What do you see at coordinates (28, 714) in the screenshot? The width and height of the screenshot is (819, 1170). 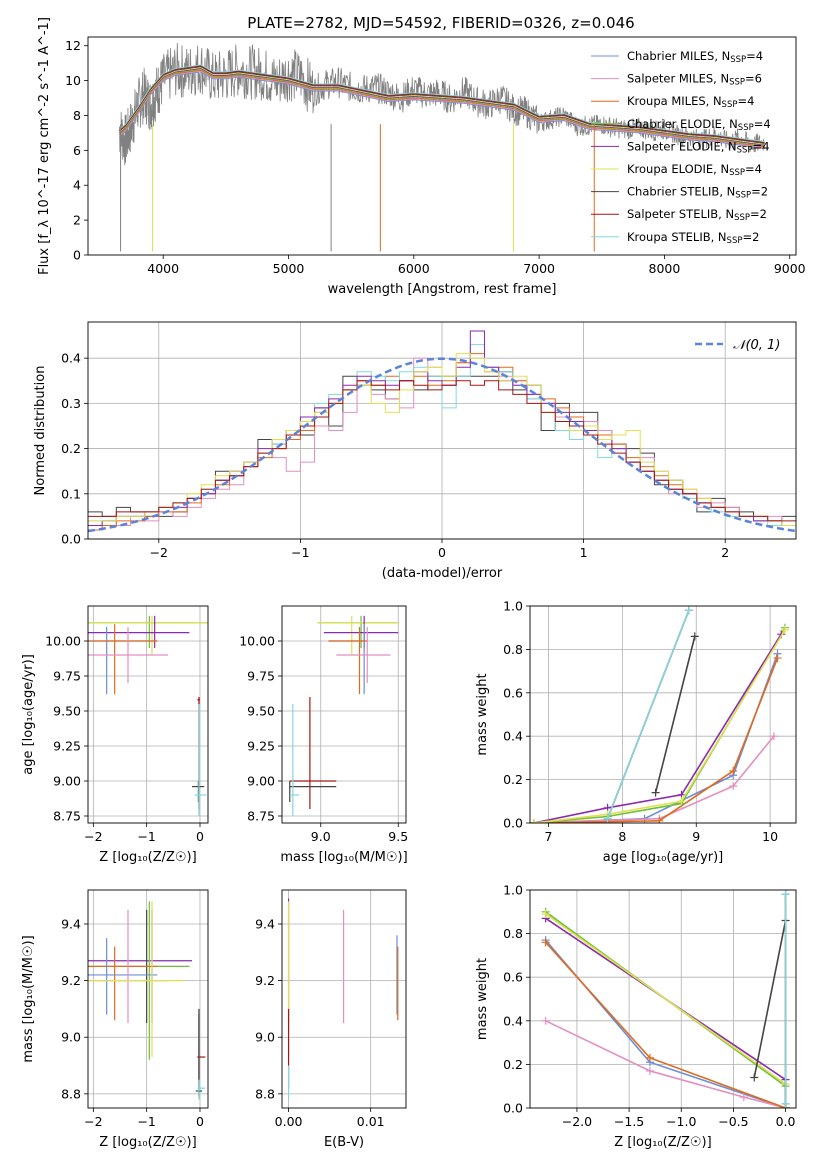 I see `y-axis-label: age [log₁₀(age/yr)]` at bounding box center [28, 714].